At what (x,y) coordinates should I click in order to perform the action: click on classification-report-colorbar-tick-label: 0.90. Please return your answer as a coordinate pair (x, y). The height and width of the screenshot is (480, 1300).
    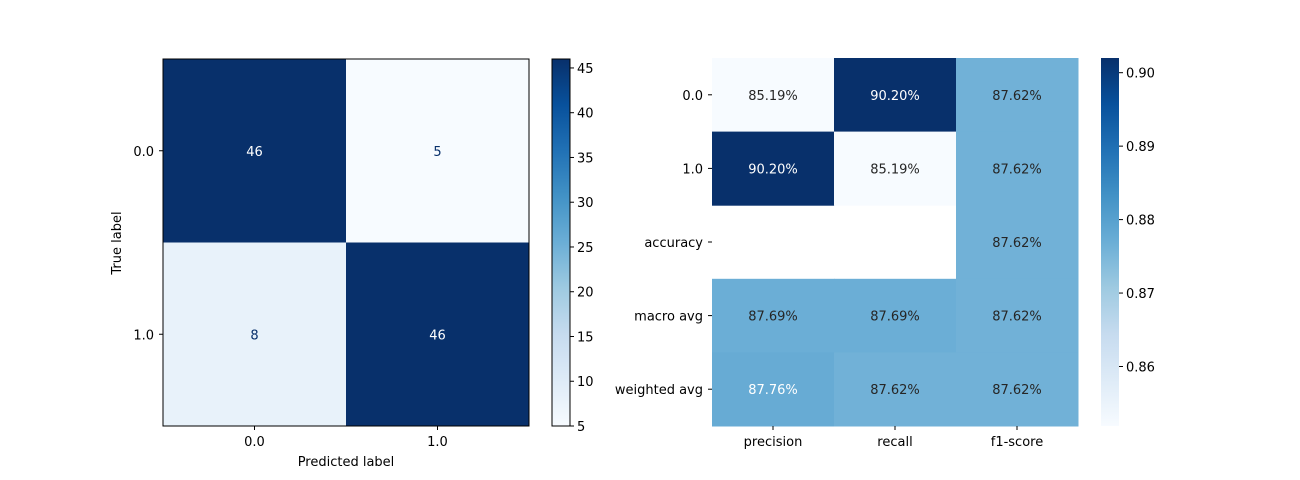
    Looking at the image, I should click on (1140, 74).